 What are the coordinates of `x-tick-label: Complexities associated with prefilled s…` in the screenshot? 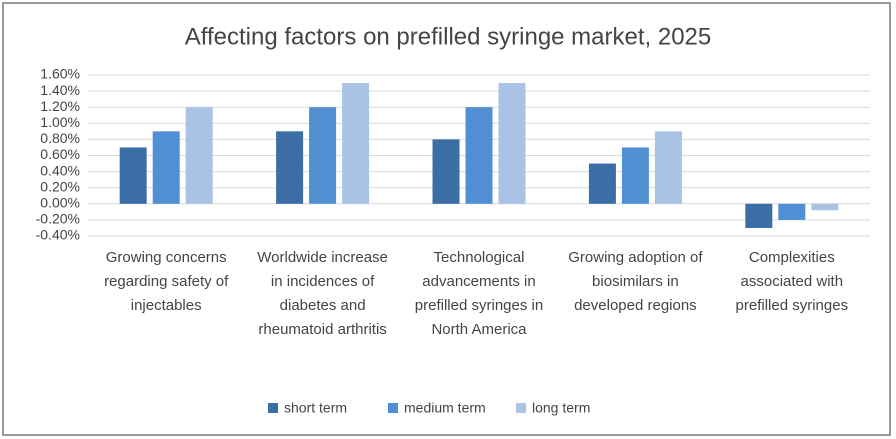 It's located at (792, 281).